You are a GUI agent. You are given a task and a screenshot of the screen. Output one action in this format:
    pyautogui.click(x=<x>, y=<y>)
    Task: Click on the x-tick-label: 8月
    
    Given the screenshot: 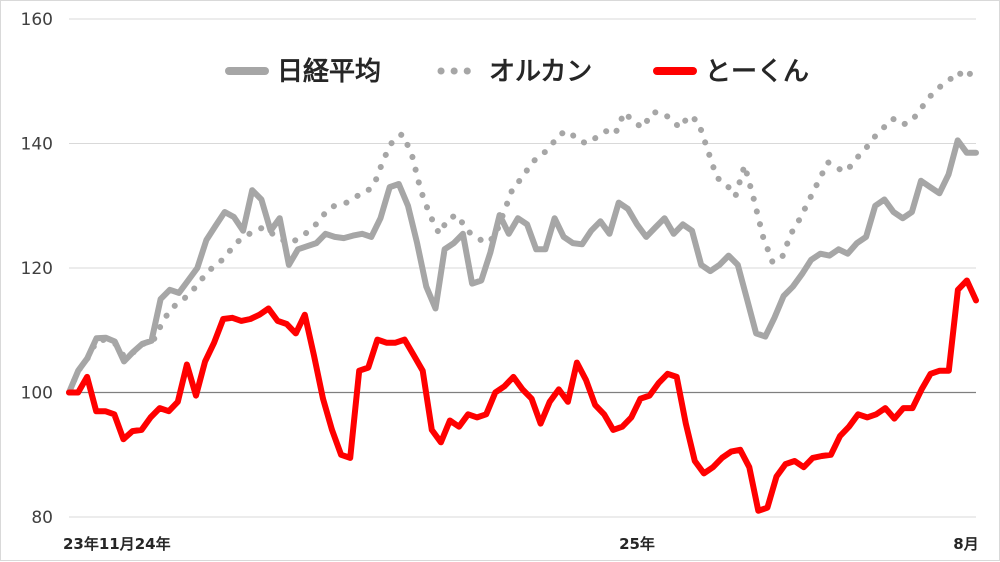 What is the action you would take?
    pyautogui.click(x=965, y=544)
    